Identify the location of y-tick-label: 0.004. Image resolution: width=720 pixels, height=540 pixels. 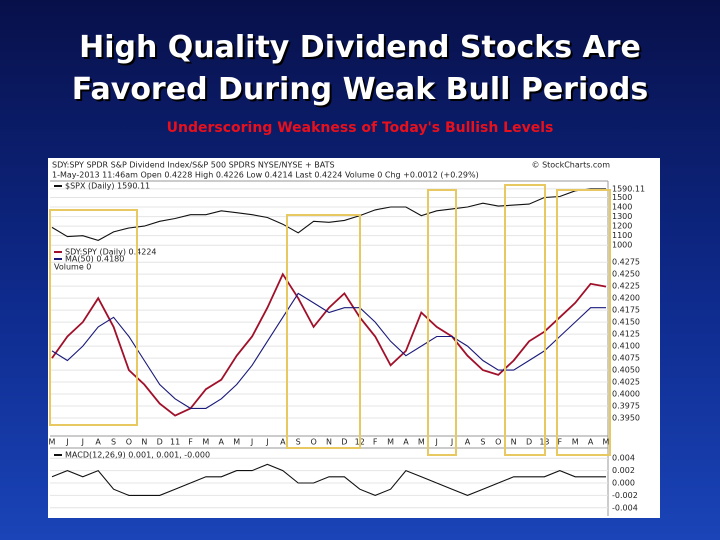
(623, 458).